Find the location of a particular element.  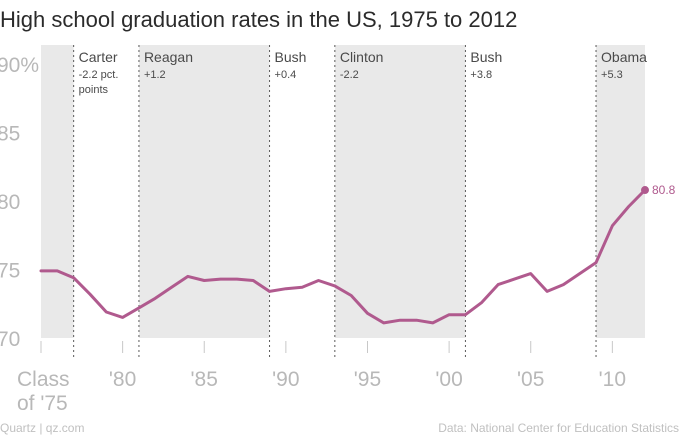

y-axis: 70 75 80 85 90% is located at coordinates (19, 202).